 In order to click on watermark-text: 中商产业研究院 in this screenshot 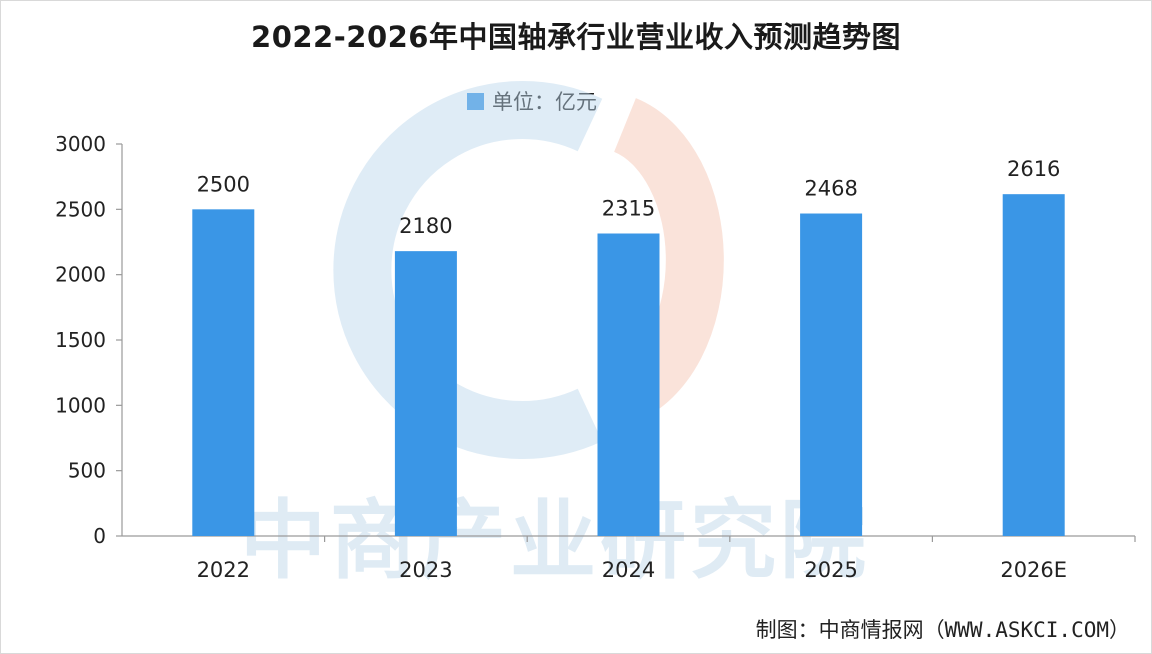, I will do `click(555, 541)`.